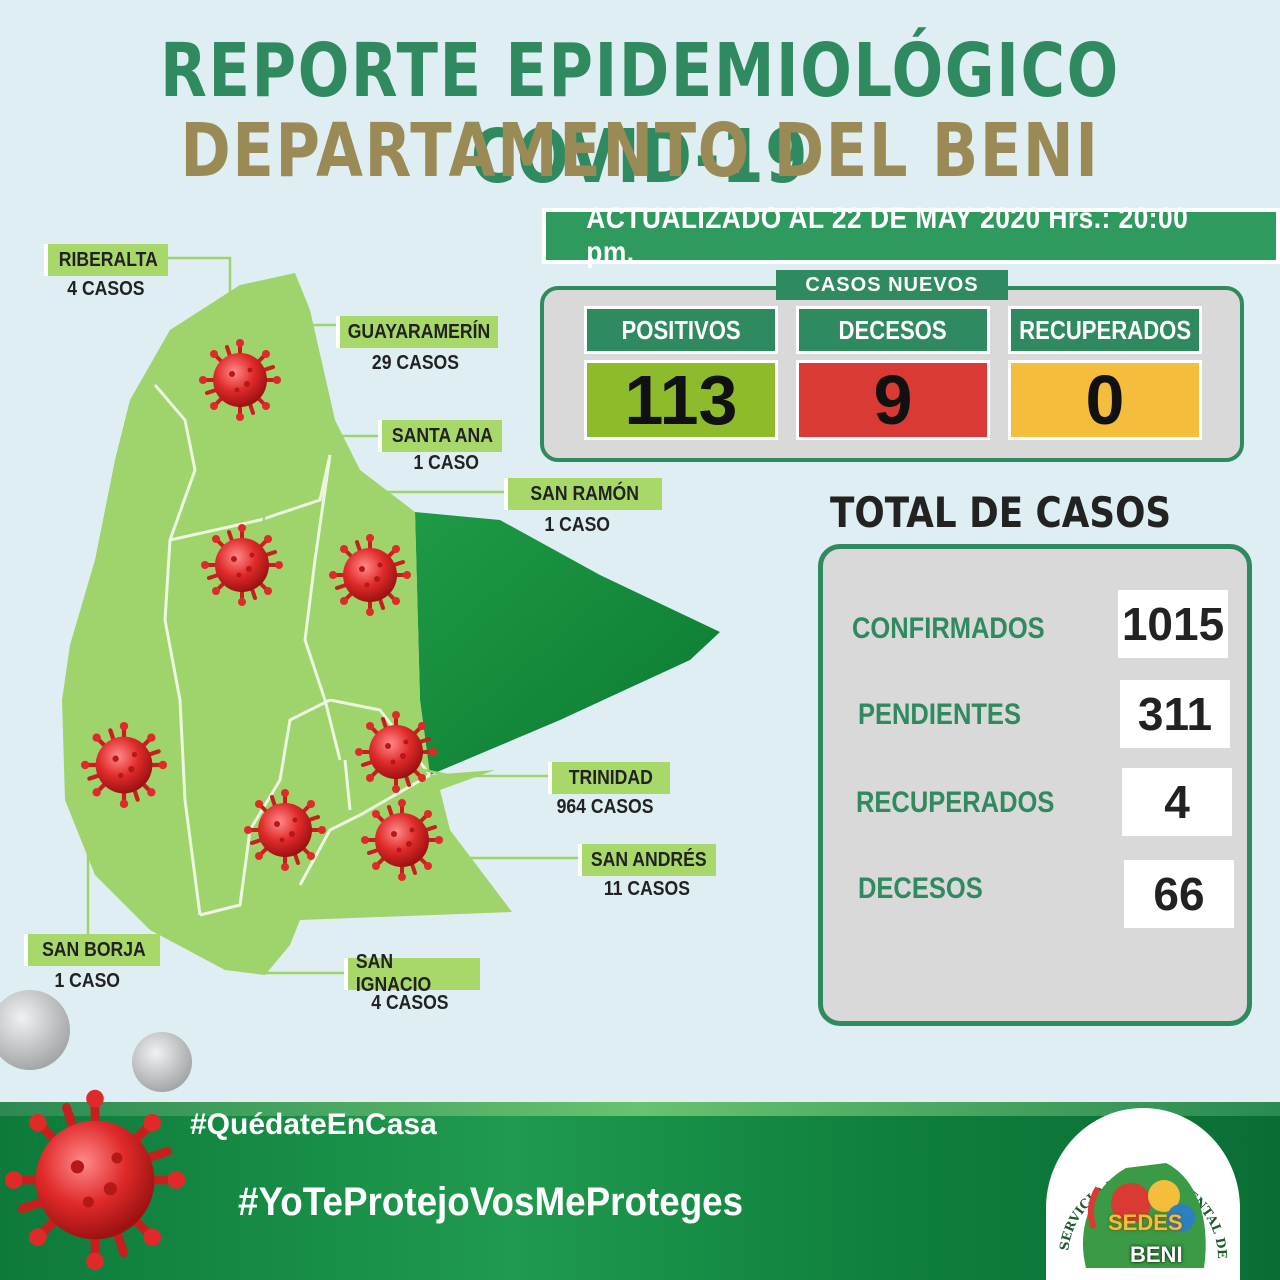 This screenshot has width=1280, height=1280. I want to click on sedes-emblem-icon: SERVICIO DEPARTAMENTAL DE SALUD - BENI, so click(1138, 1188).